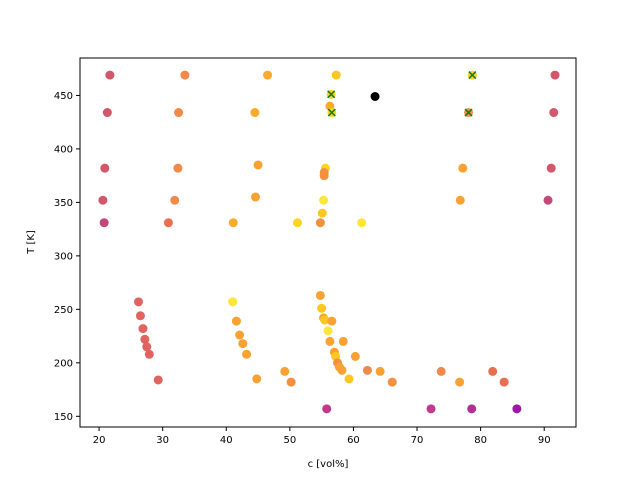 Image resolution: width=640 pixels, height=480 pixels. Describe the element at coordinates (353, 440) in the screenshot. I see `x-tick-label: 60` at that location.